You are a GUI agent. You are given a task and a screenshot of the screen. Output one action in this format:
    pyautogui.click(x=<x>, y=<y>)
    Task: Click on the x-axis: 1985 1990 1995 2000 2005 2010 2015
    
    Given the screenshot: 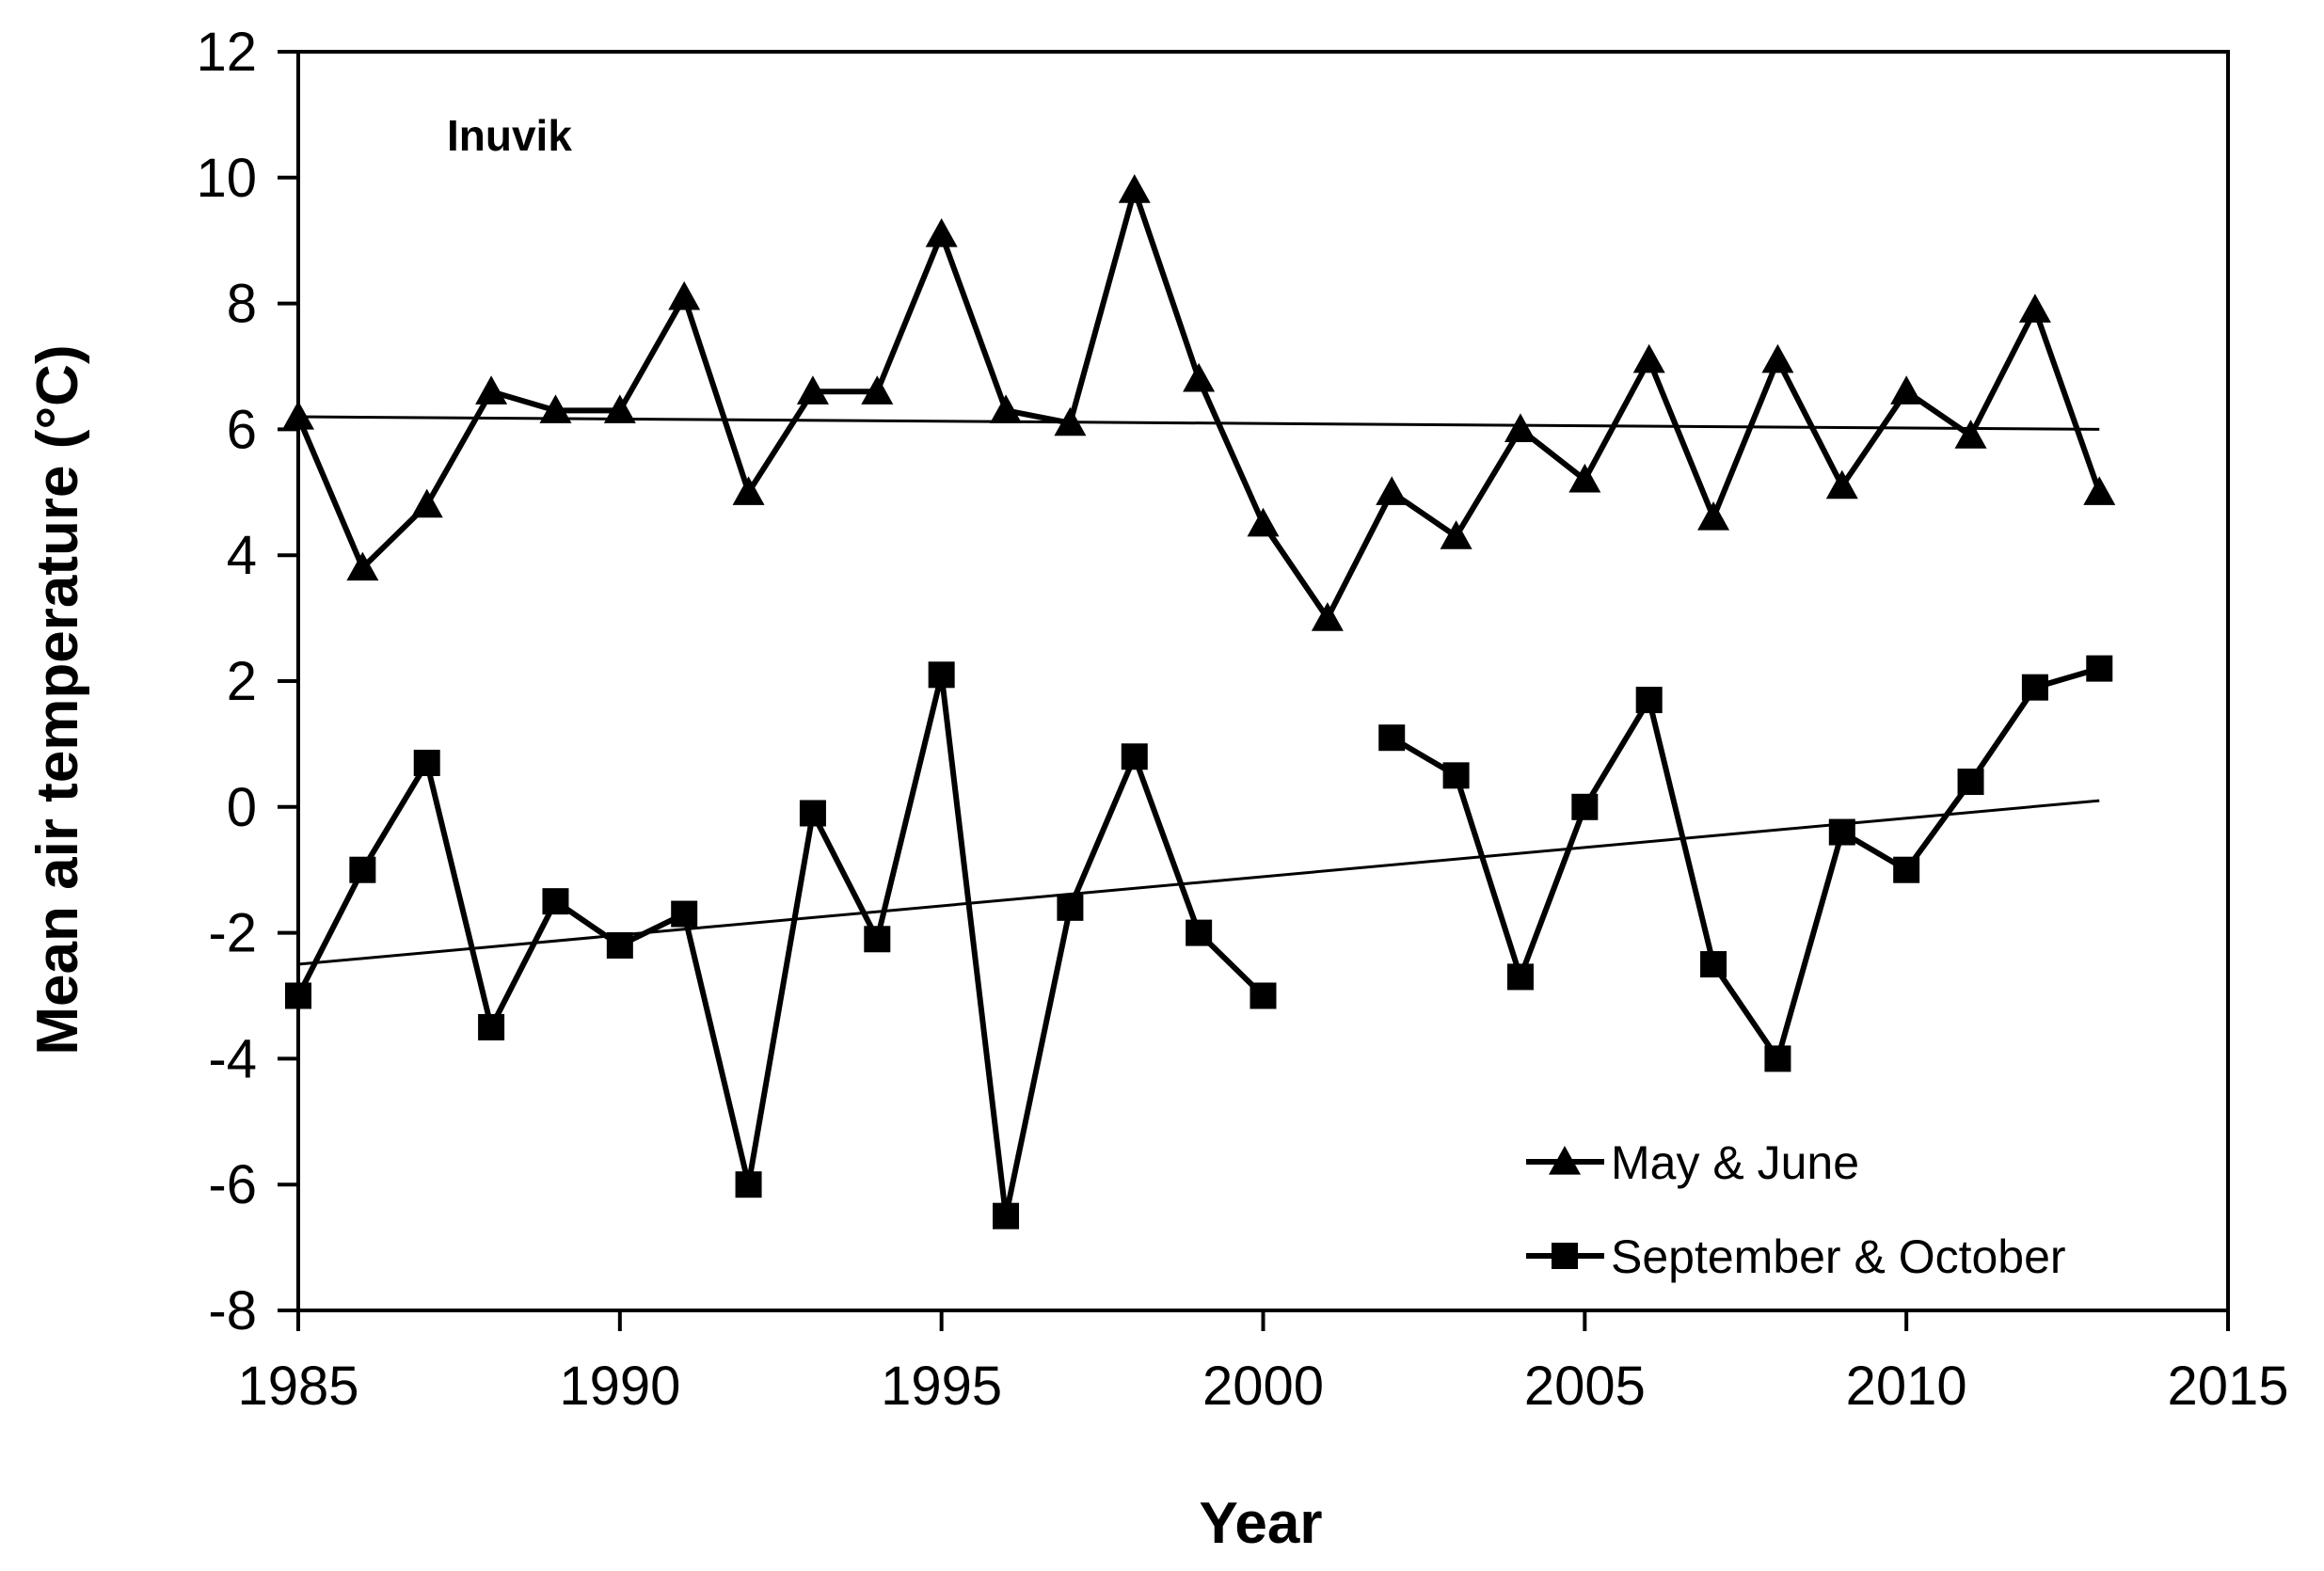 What is the action you would take?
    pyautogui.click(x=1263, y=1363)
    